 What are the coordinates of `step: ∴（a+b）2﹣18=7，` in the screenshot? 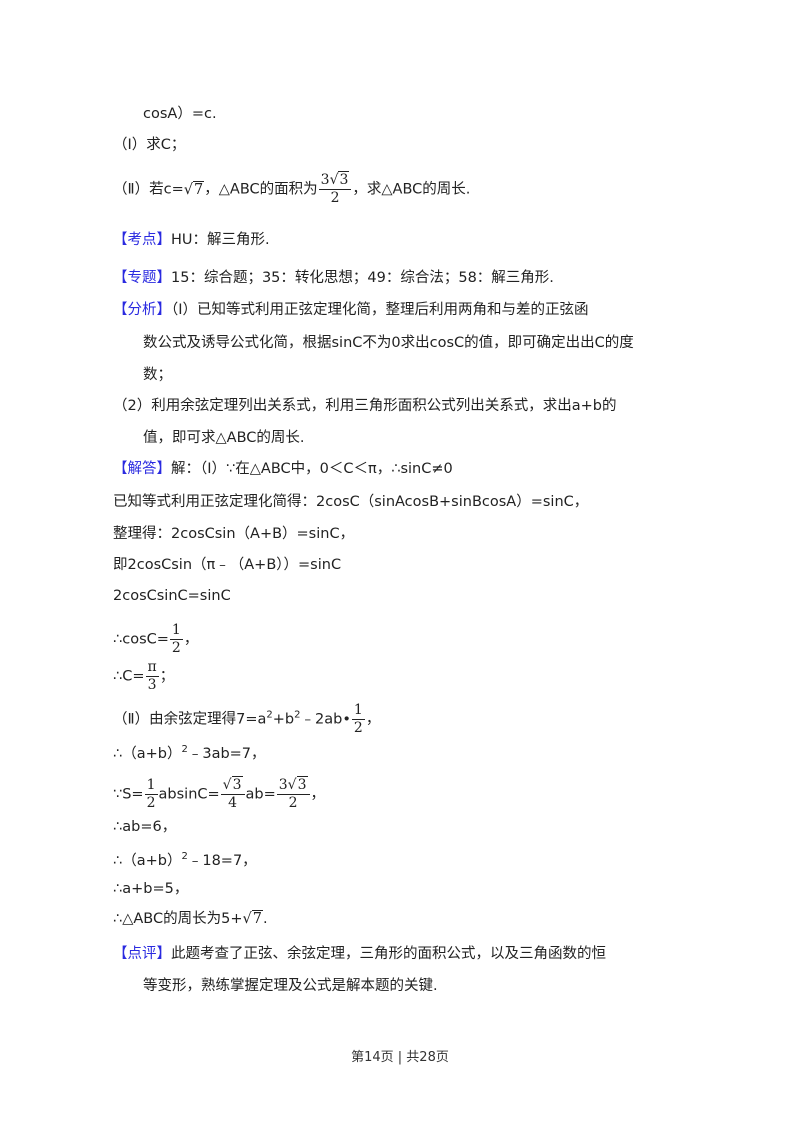 It's located at (185, 860).